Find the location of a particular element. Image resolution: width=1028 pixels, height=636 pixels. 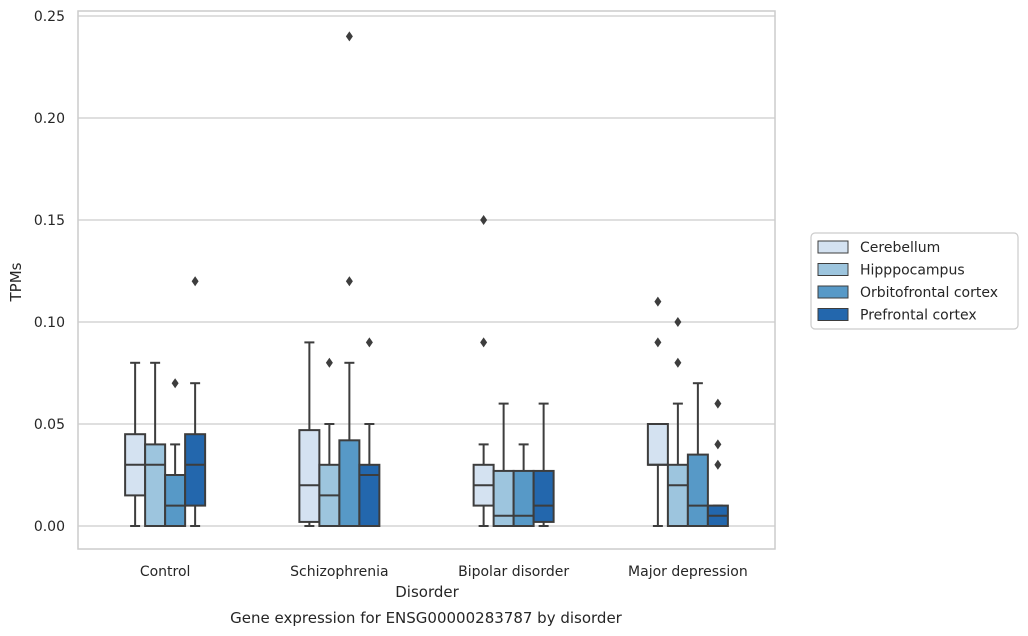

x-axis-label: Disorder is located at coordinates (427, 592).